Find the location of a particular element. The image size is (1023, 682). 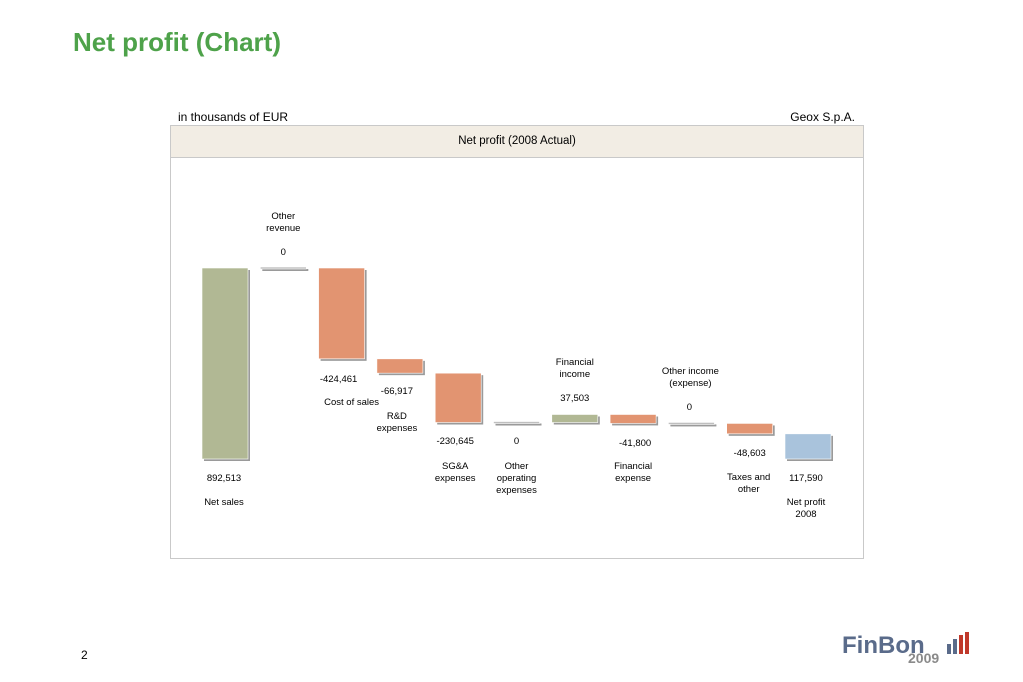

category-label-other-revenue-line-2: revenue is located at coordinates (283, 228).